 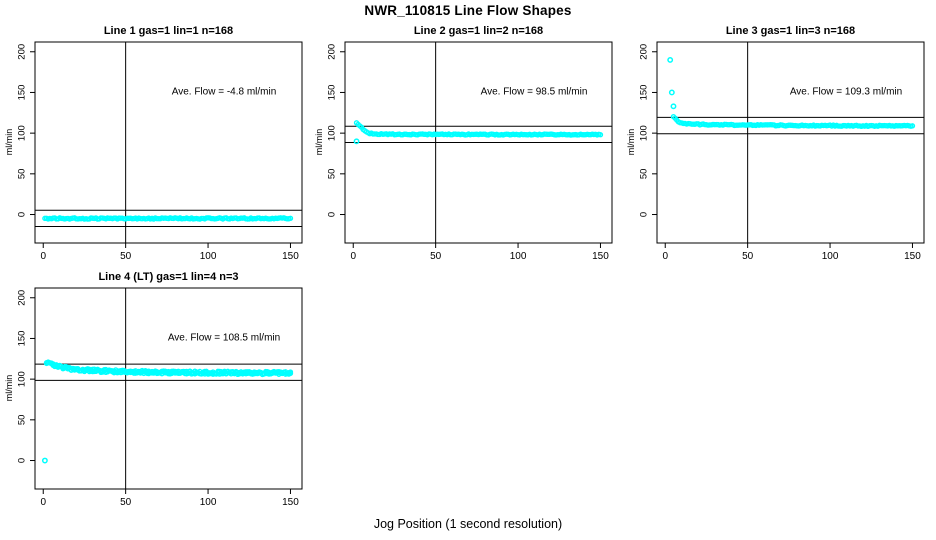 What do you see at coordinates (224, 338) in the screenshot?
I see `ave-flow-annotation: Ave. Flow = 108.5 ml/min` at bounding box center [224, 338].